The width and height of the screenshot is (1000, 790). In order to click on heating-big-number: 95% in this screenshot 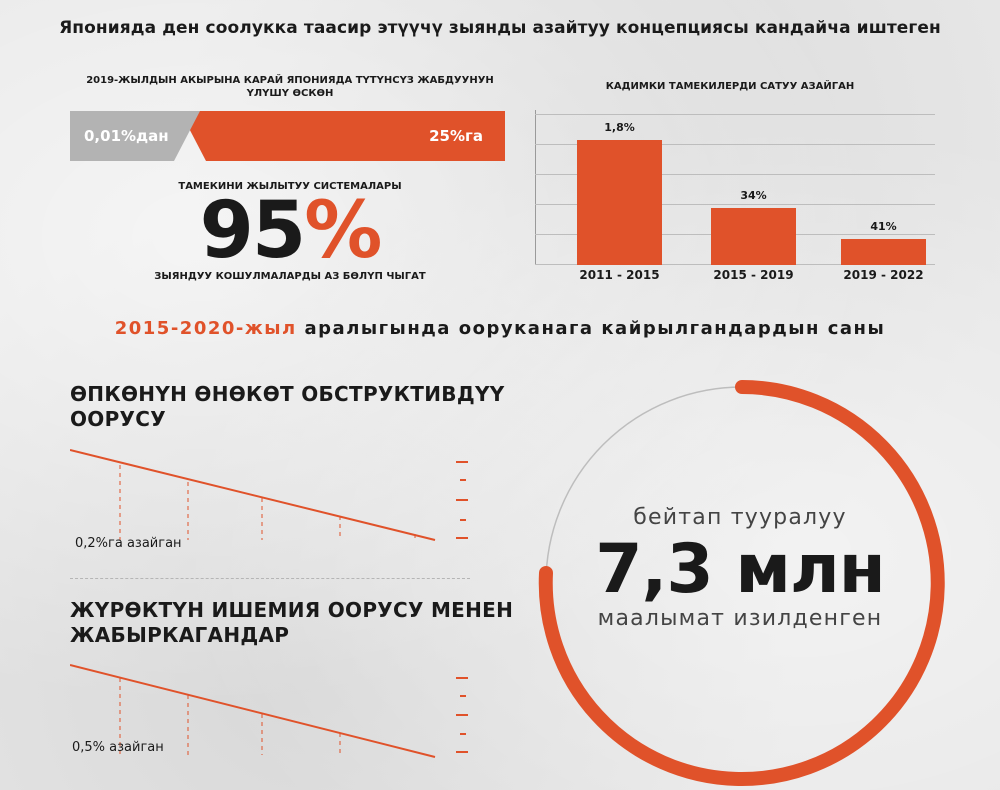, I will do `click(290, 231)`.